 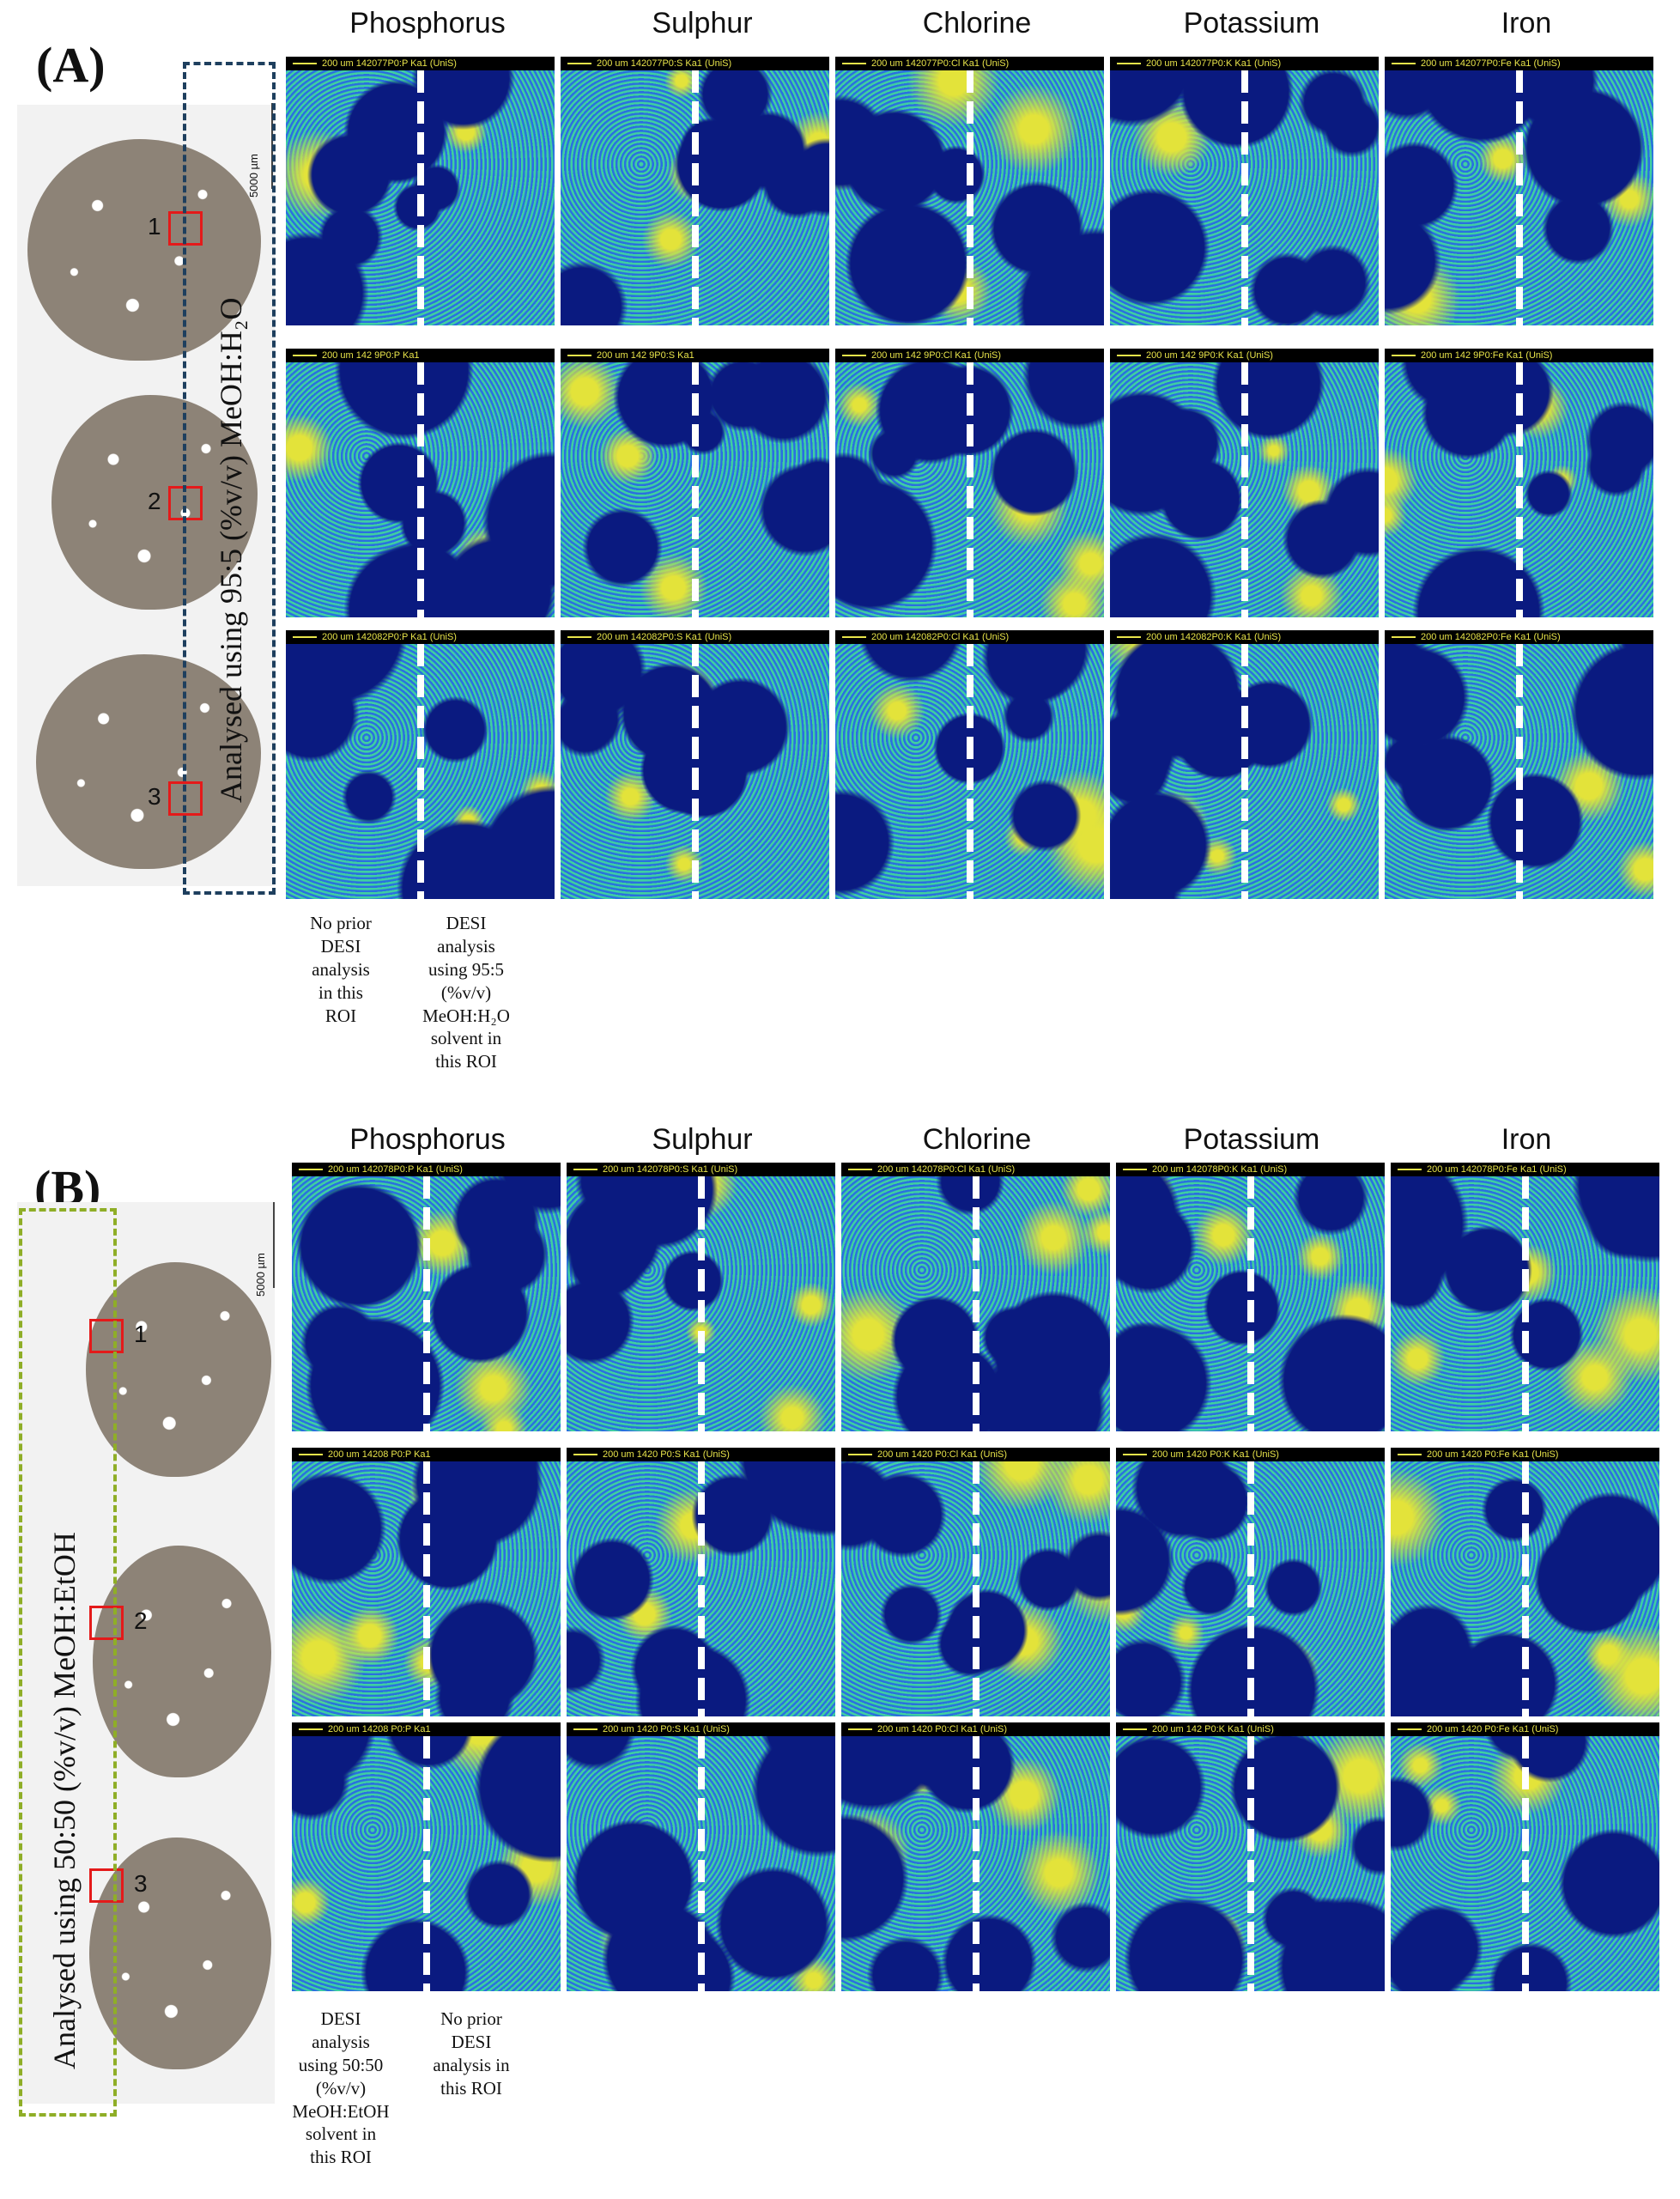 What do you see at coordinates (1220, 1169) in the screenshot?
I see `map-label: 200 um 142078P0:K Ka1 (UniS)` at bounding box center [1220, 1169].